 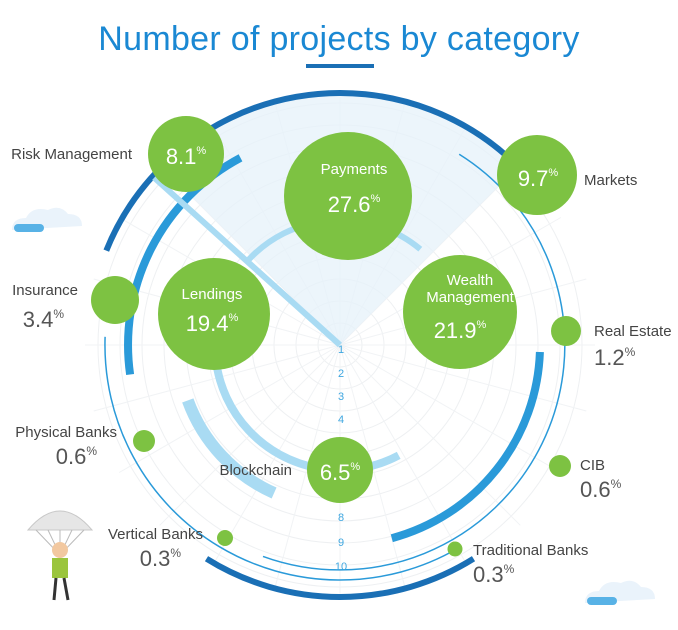 What do you see at coordinates (530, 550) in the screenshot?
I see `category-label: Traditional Banks` at bounding box center [530, 550].